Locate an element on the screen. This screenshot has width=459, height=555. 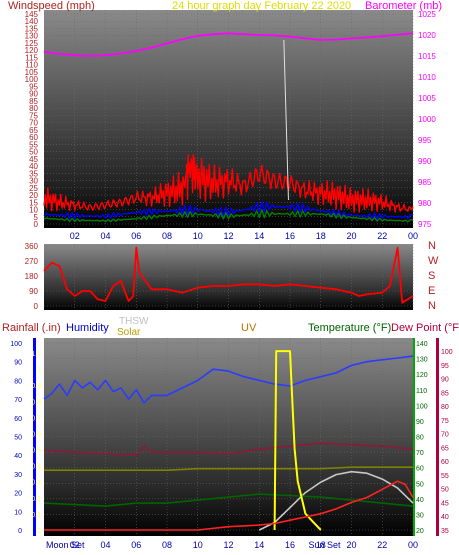
rainfall-line is located at coordinates (229, 505).